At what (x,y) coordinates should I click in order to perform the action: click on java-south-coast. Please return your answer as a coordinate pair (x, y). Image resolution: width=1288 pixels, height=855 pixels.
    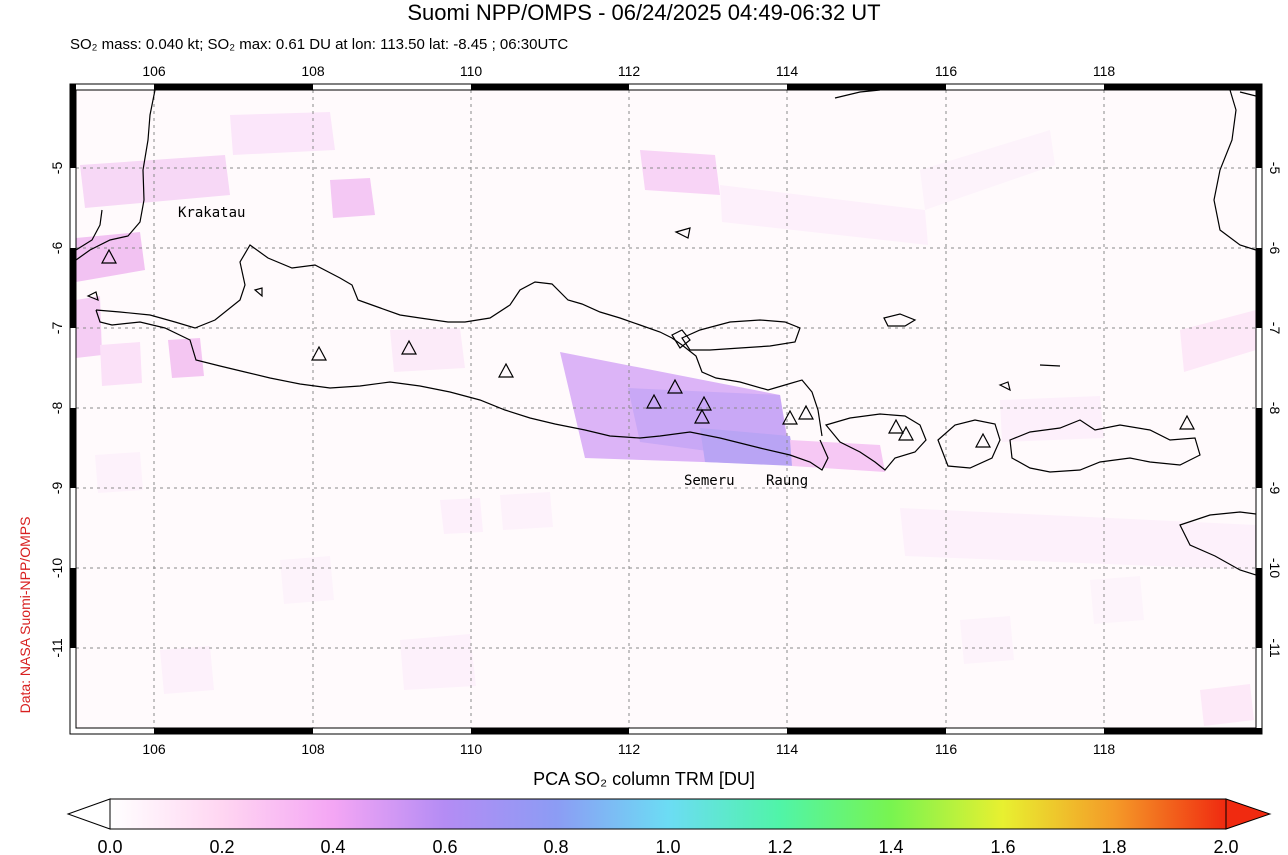
    Looking at the image, I should click on (462, 390).